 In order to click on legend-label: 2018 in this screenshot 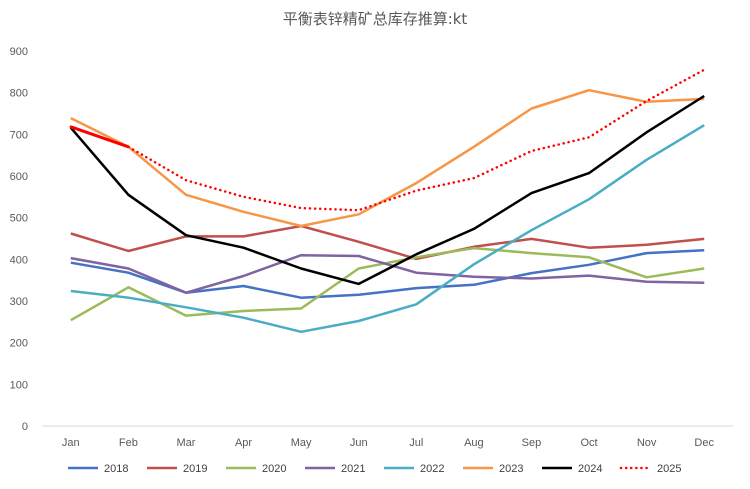, I will do `click(116, 469)`.